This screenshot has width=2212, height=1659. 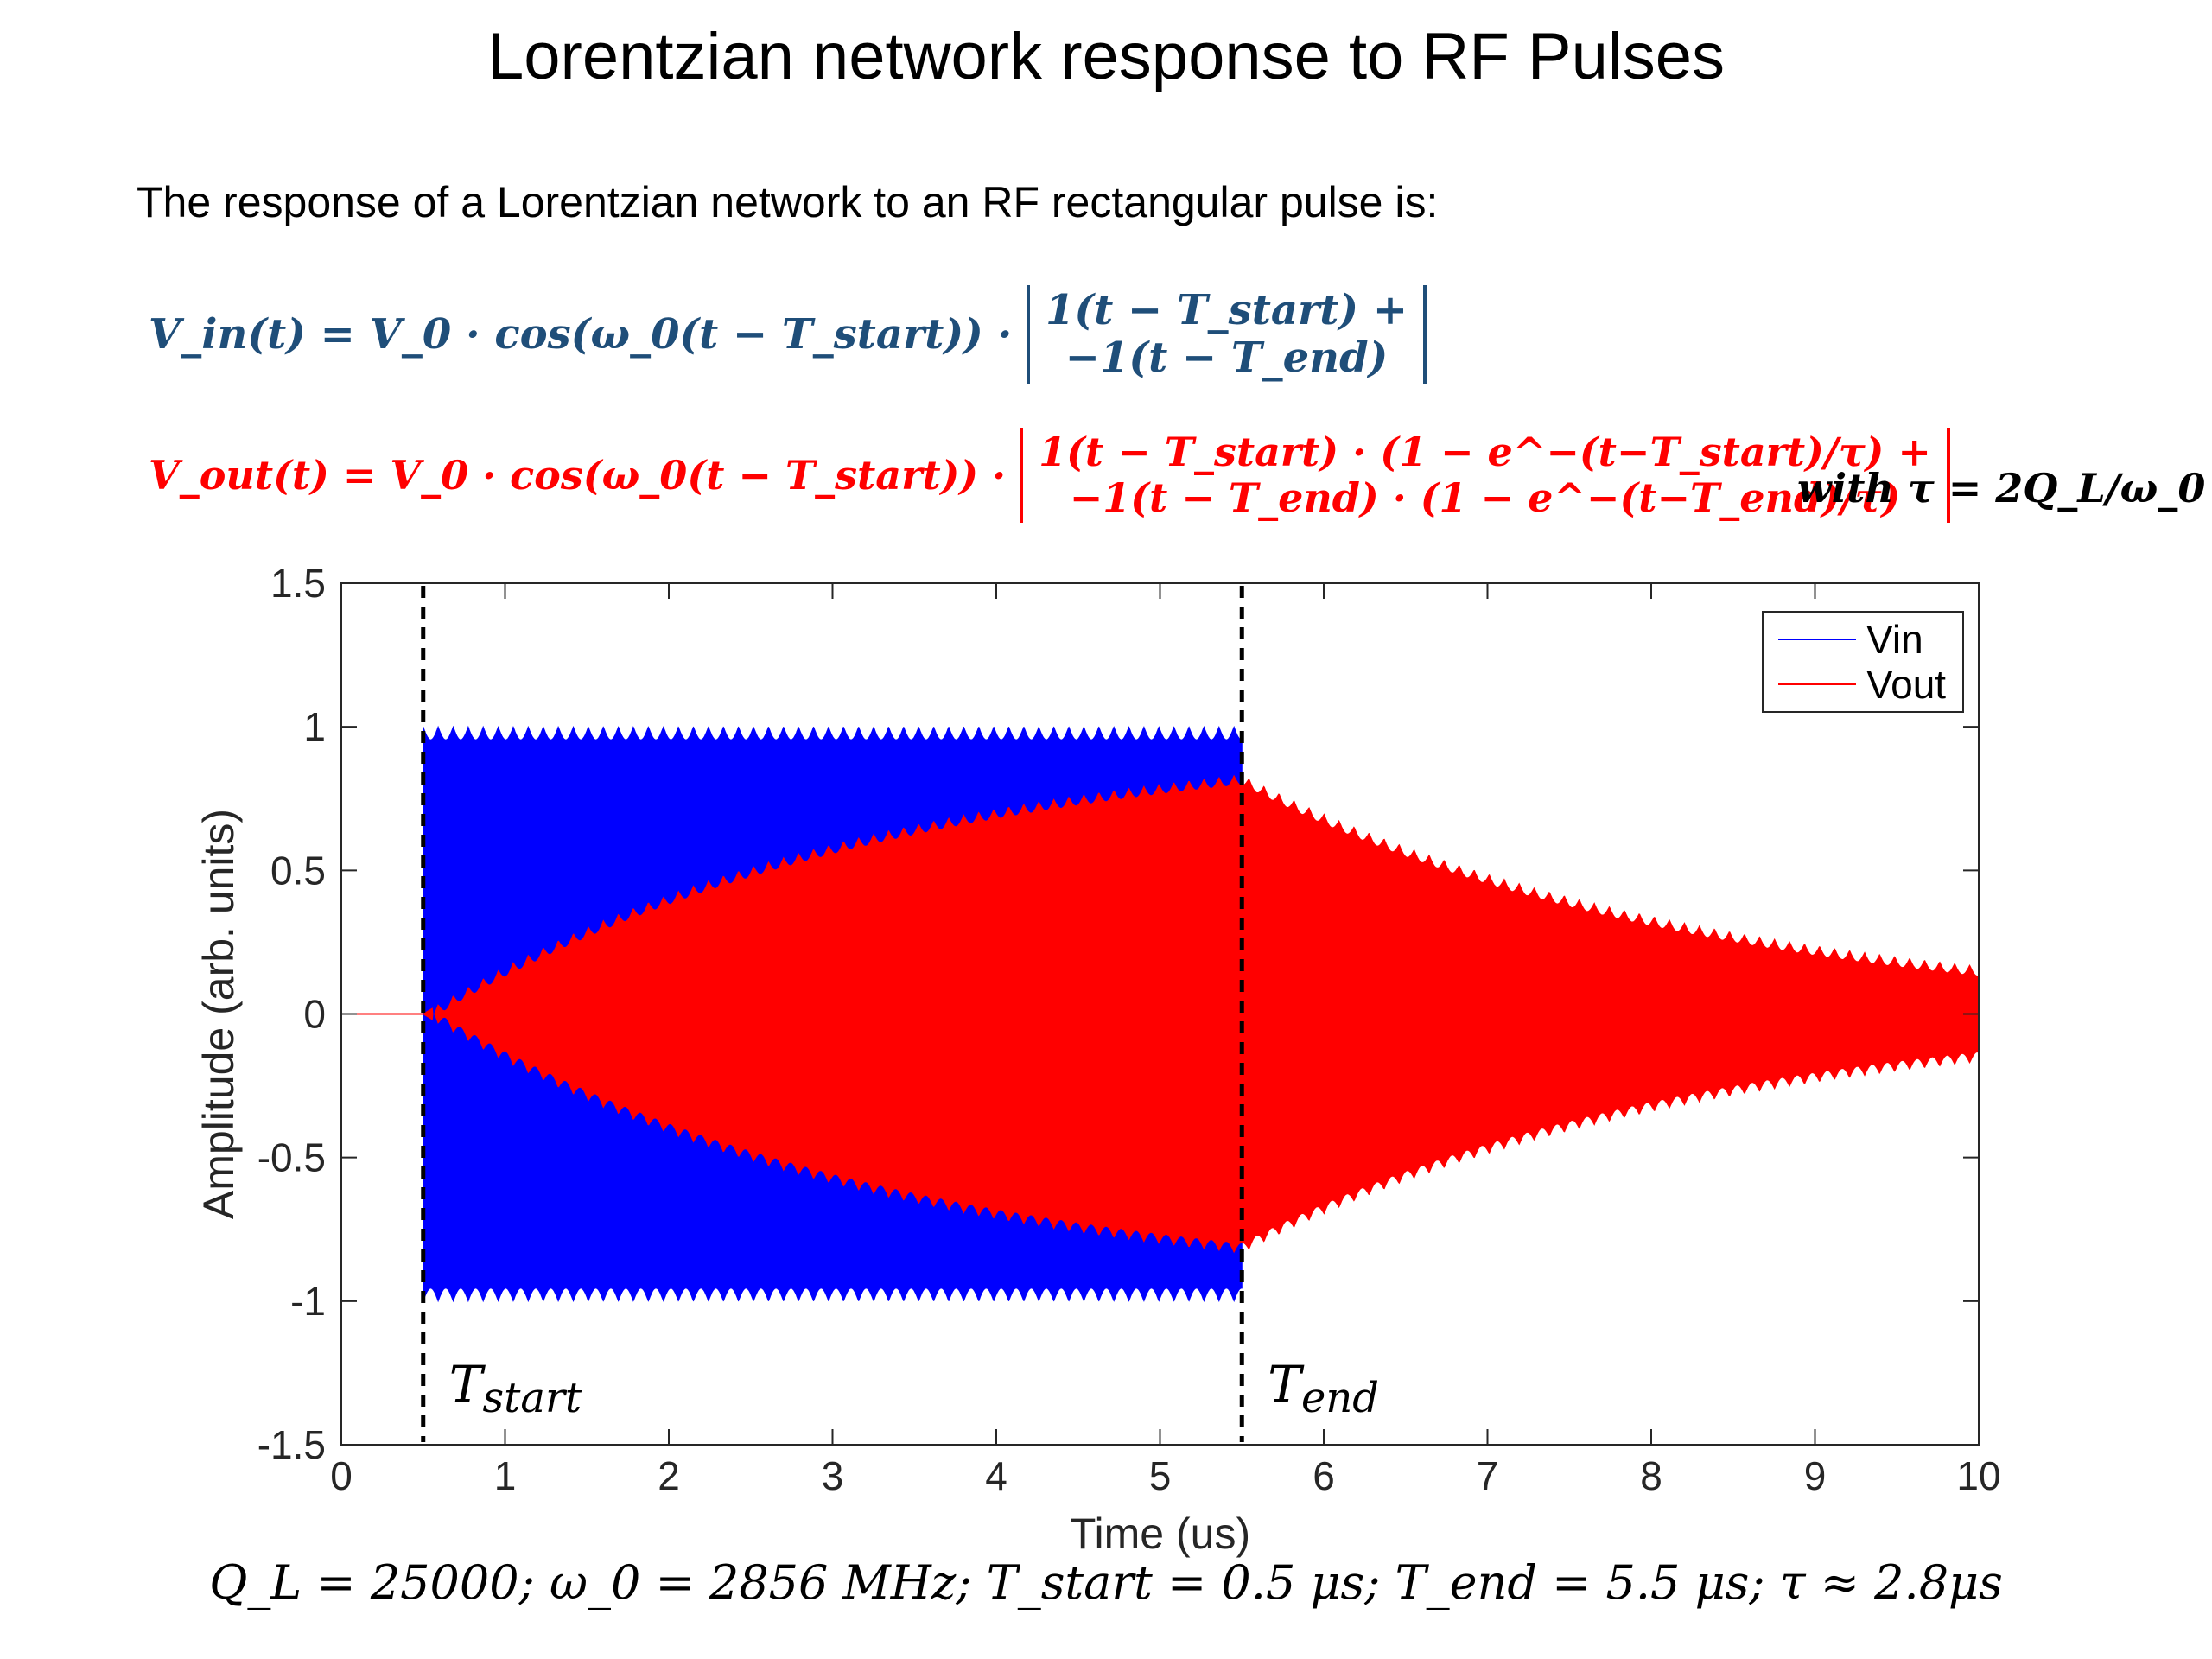 I want to click on y-tick-label: -1, so click(x=308, y=1301).